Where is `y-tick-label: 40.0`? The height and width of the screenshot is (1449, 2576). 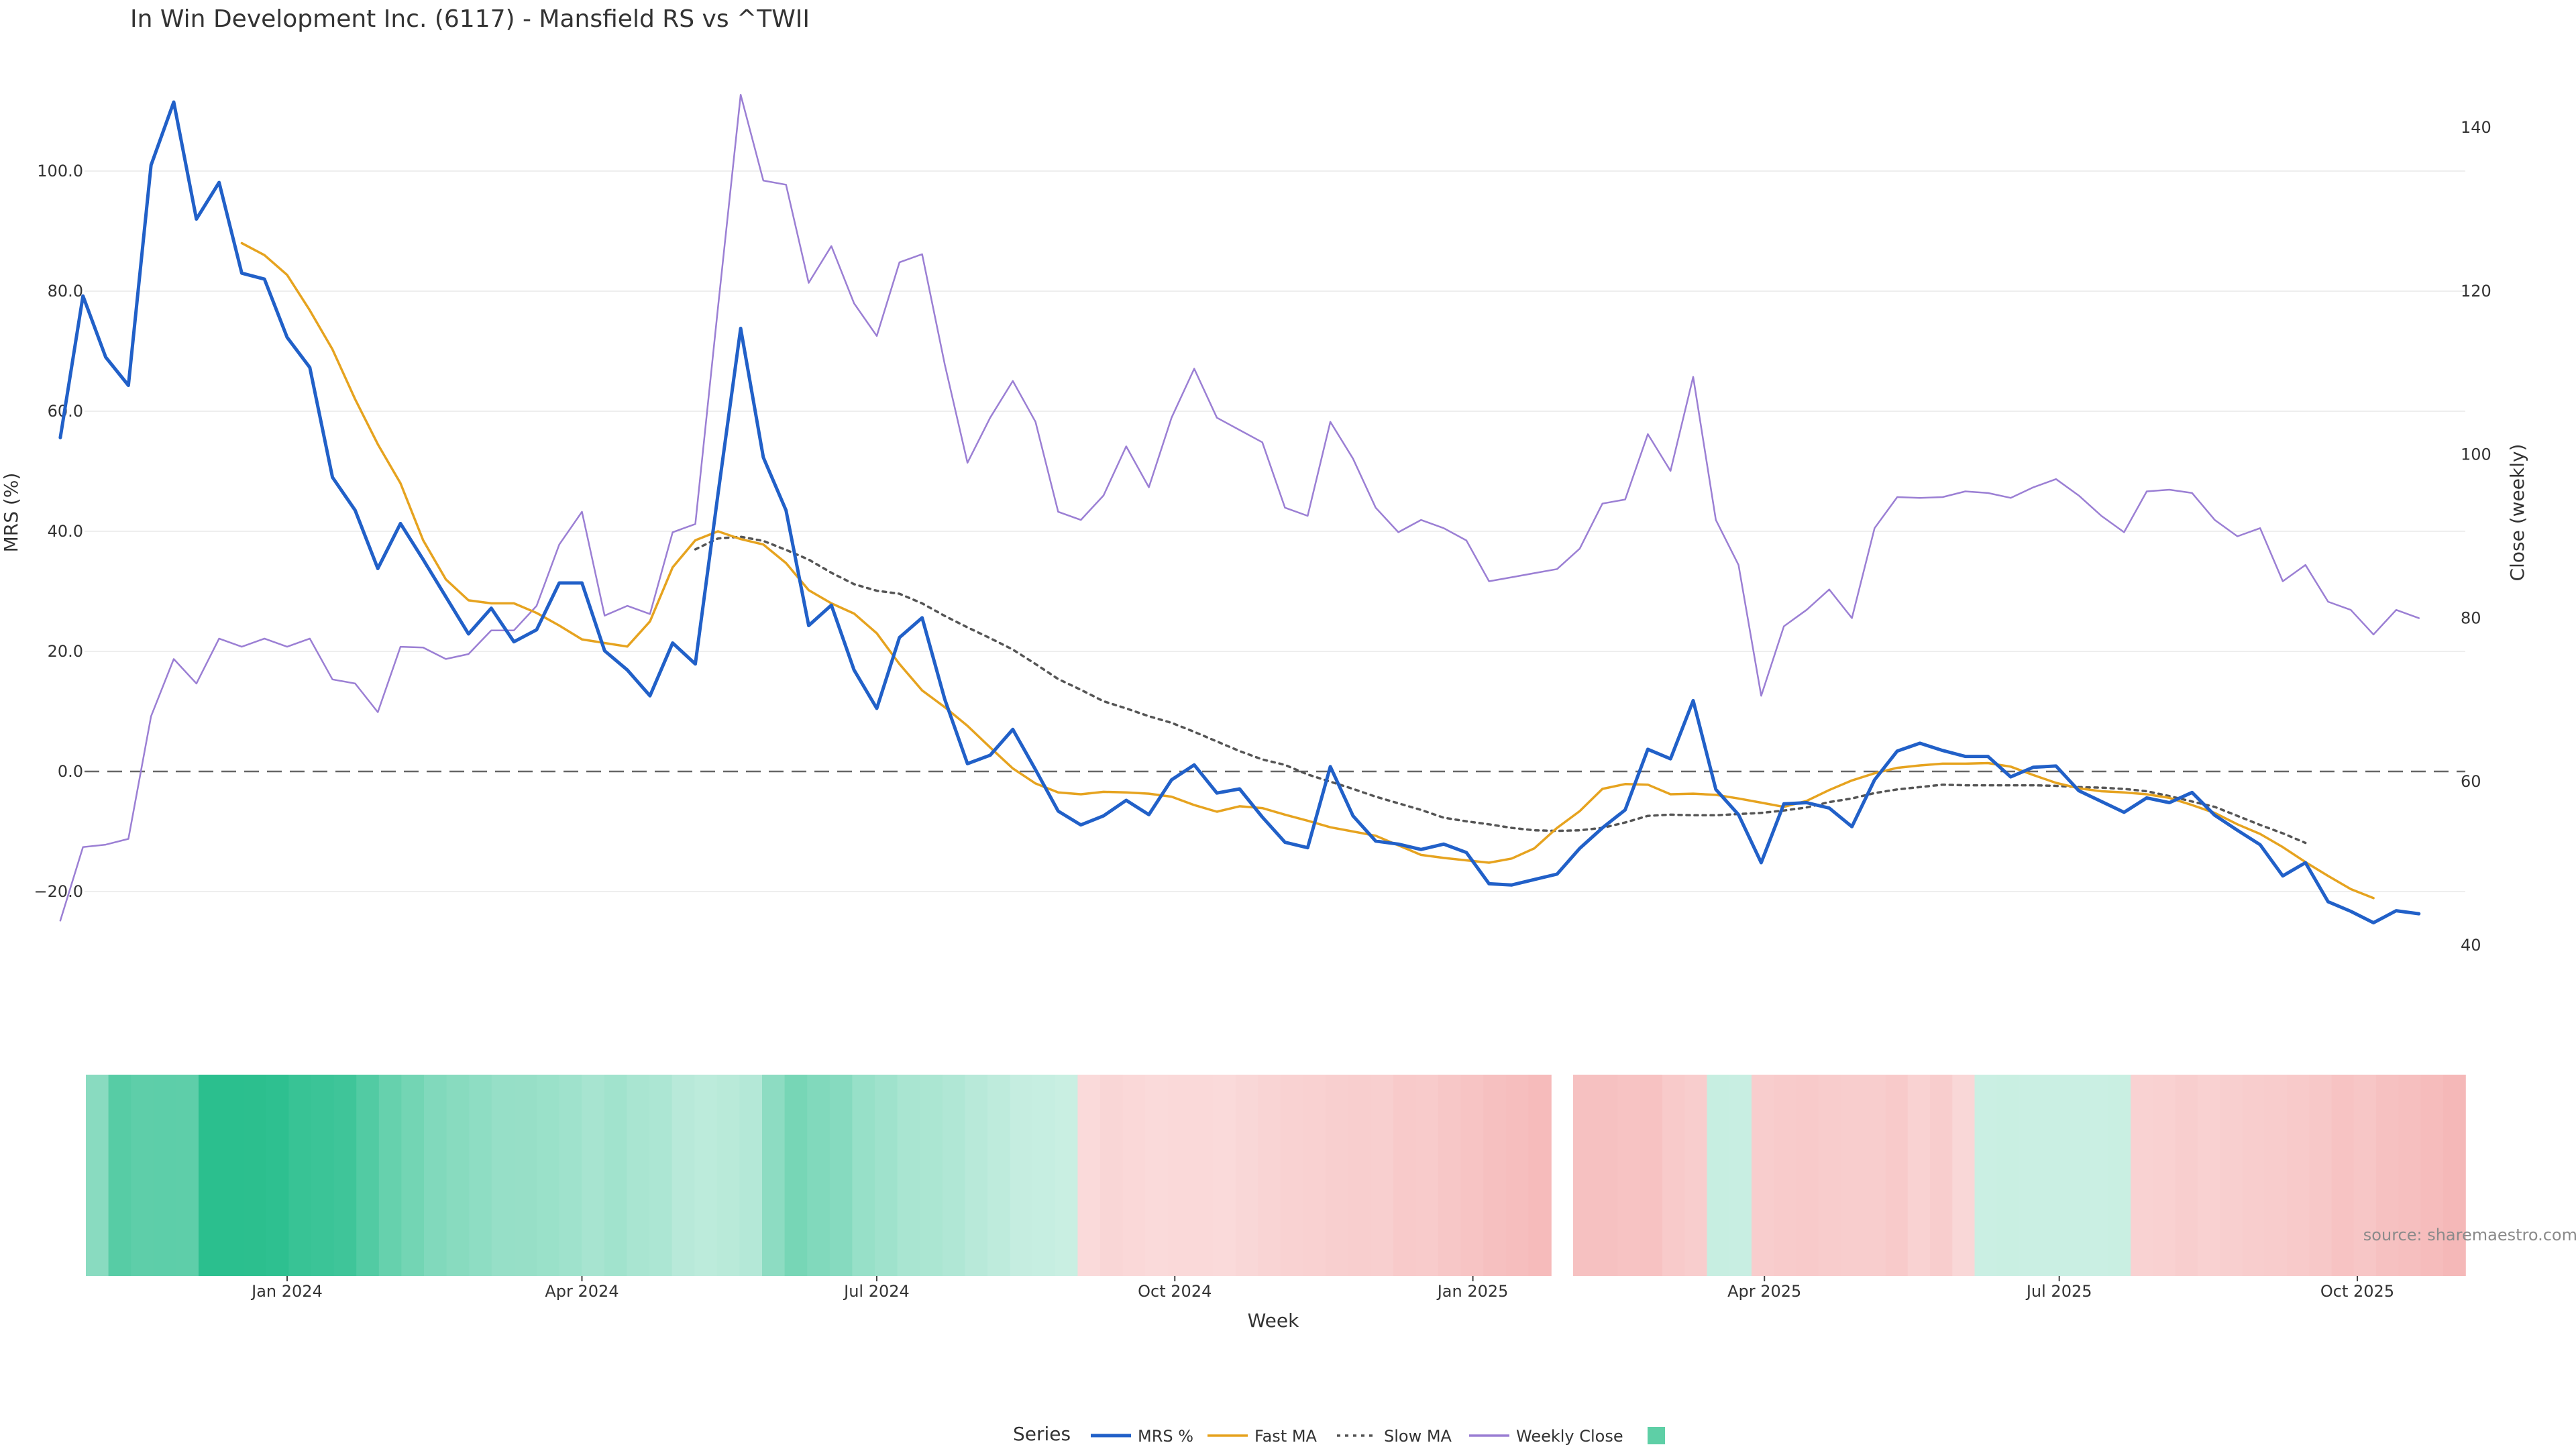
y-tick-label: 40.0 is located at coordinates (65, 531).